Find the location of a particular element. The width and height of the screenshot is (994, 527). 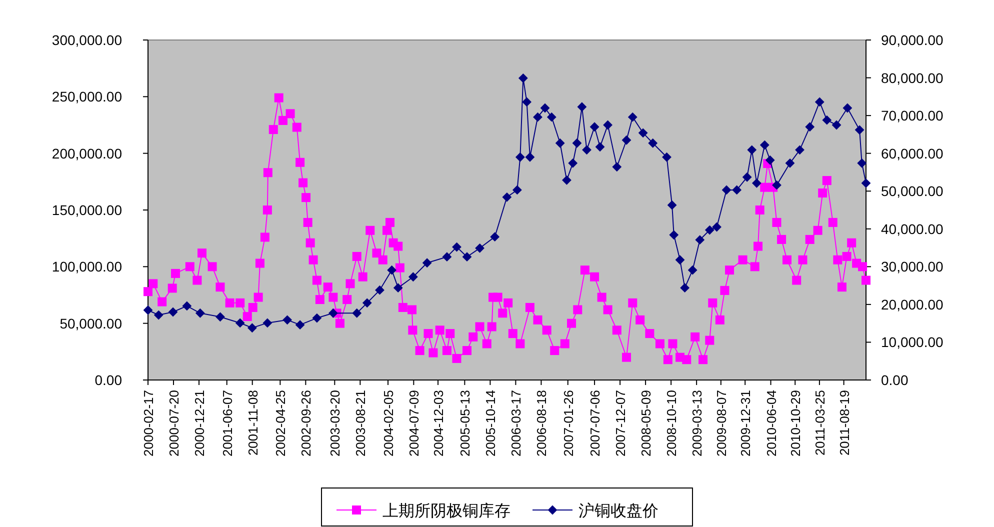

x-tick-label: 2009-08-07 is located at coordinates (721, 423).